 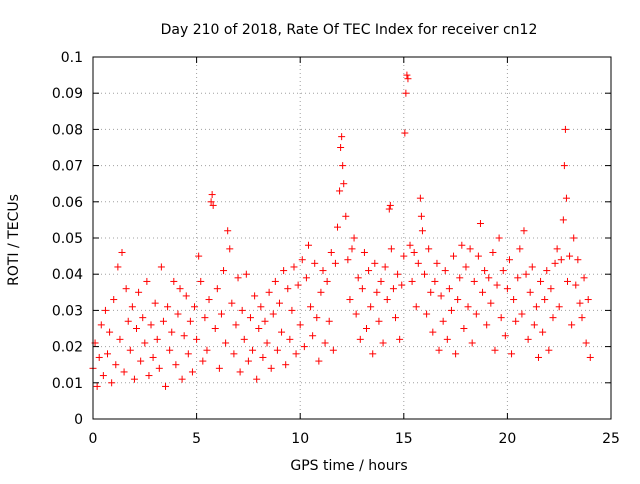 I want to click on y-tick-label: 0.07, so click(x=67, y=167).